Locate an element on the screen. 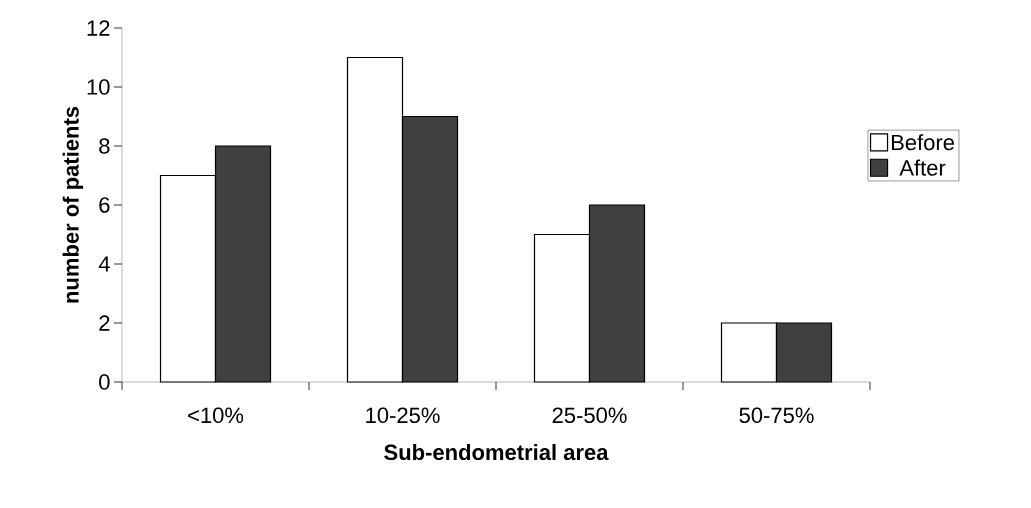 Image resolution: width=1031 pixels, height=508 pixels. x-tick-label: 50-75% is located at coordinates (776, 415).